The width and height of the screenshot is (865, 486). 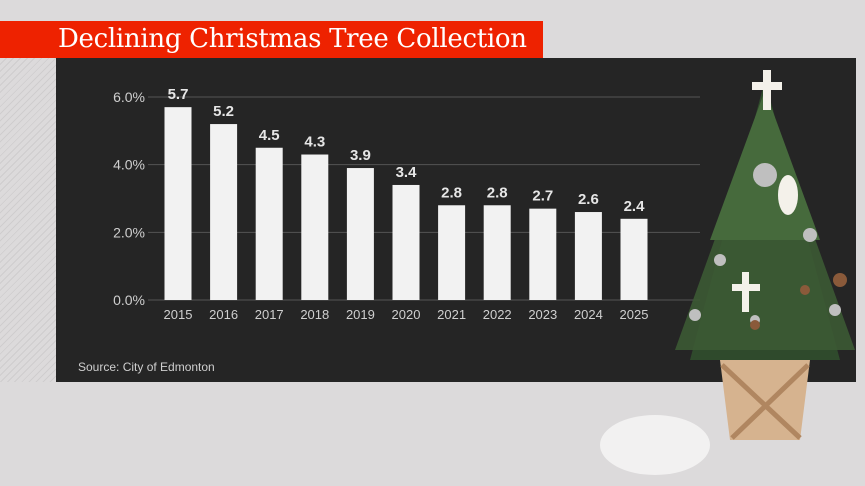 What do you see at coordinates (269, 223) in the screenshot?
I see `bar-2017` at bounding box center [269, 223].